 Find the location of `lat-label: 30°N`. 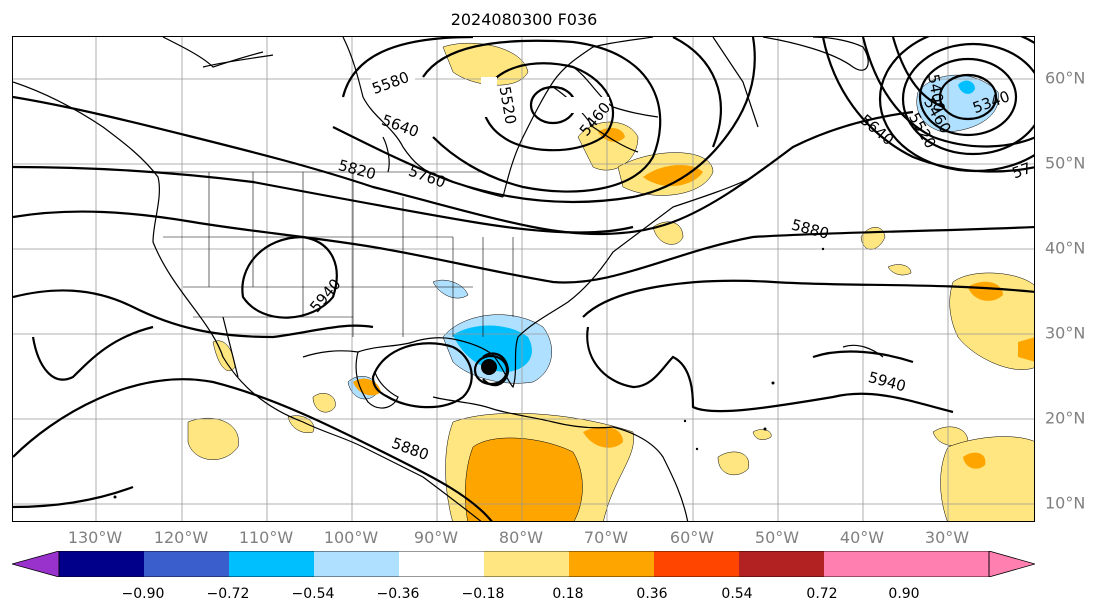

lat-label: 30°N is located at coordinates (1065, 333).